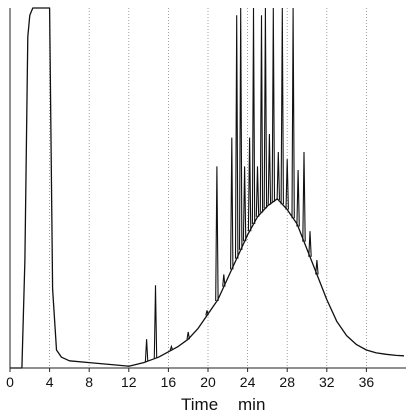  What do you see at coordinates (251, 404) in the screenshot?
I see `x-axis-unit: min` at bounding box center [251, 404].